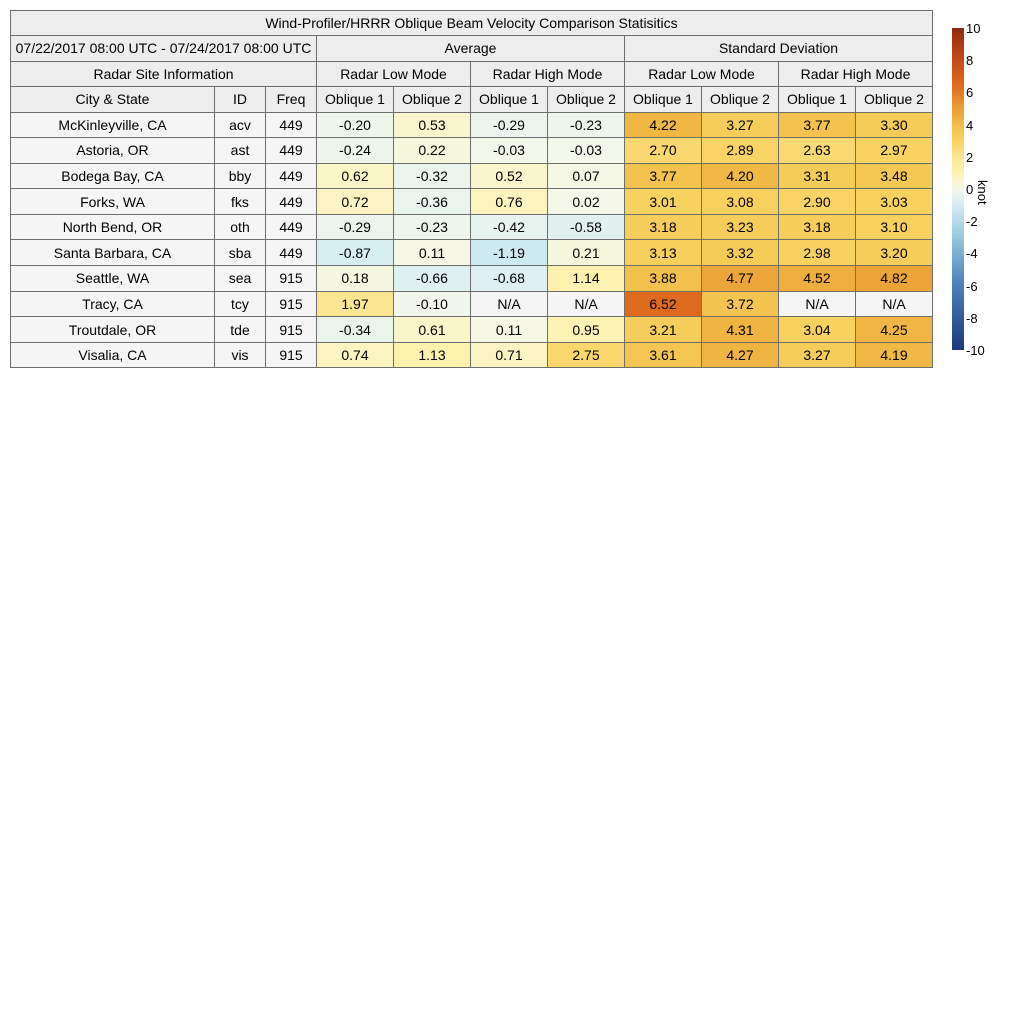 Image resolution: width=1024 pixels, height=1024 pixels. I want to click on value-cell: 6.52, so click(663, 304).